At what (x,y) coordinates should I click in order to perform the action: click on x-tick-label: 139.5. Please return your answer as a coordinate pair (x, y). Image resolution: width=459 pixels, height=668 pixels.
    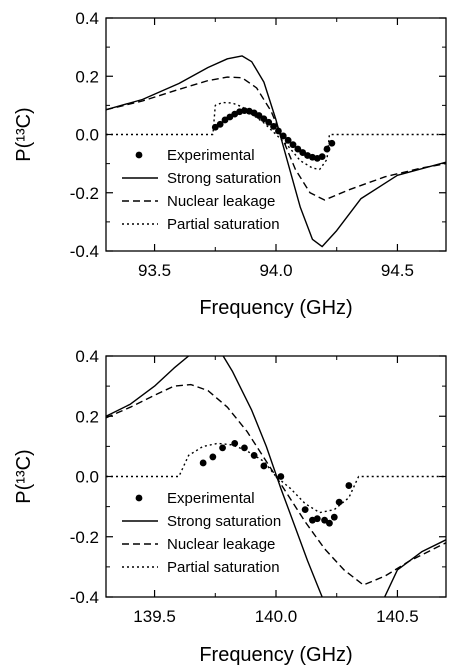
    Looking at the image, I should click on (154, 616).